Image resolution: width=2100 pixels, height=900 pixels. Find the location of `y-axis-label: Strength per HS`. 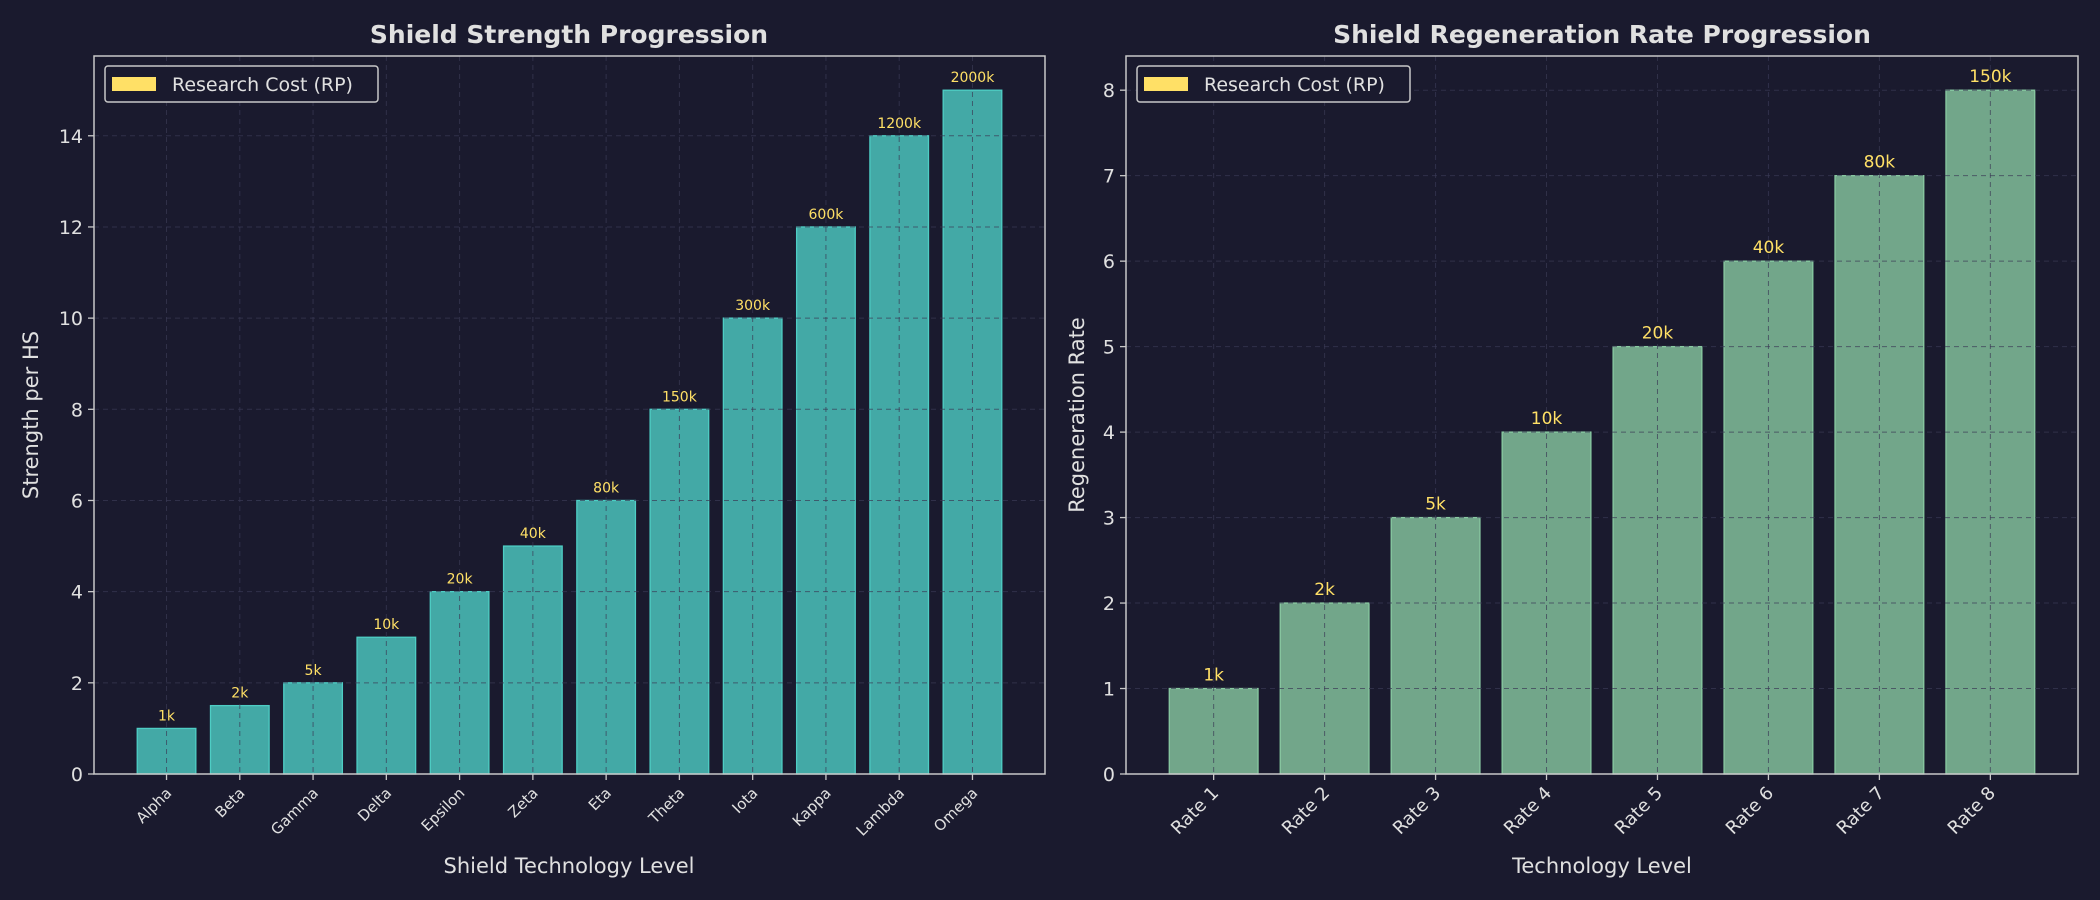

y-axis-label: Strength per HS is located at coordinates (31, 415).